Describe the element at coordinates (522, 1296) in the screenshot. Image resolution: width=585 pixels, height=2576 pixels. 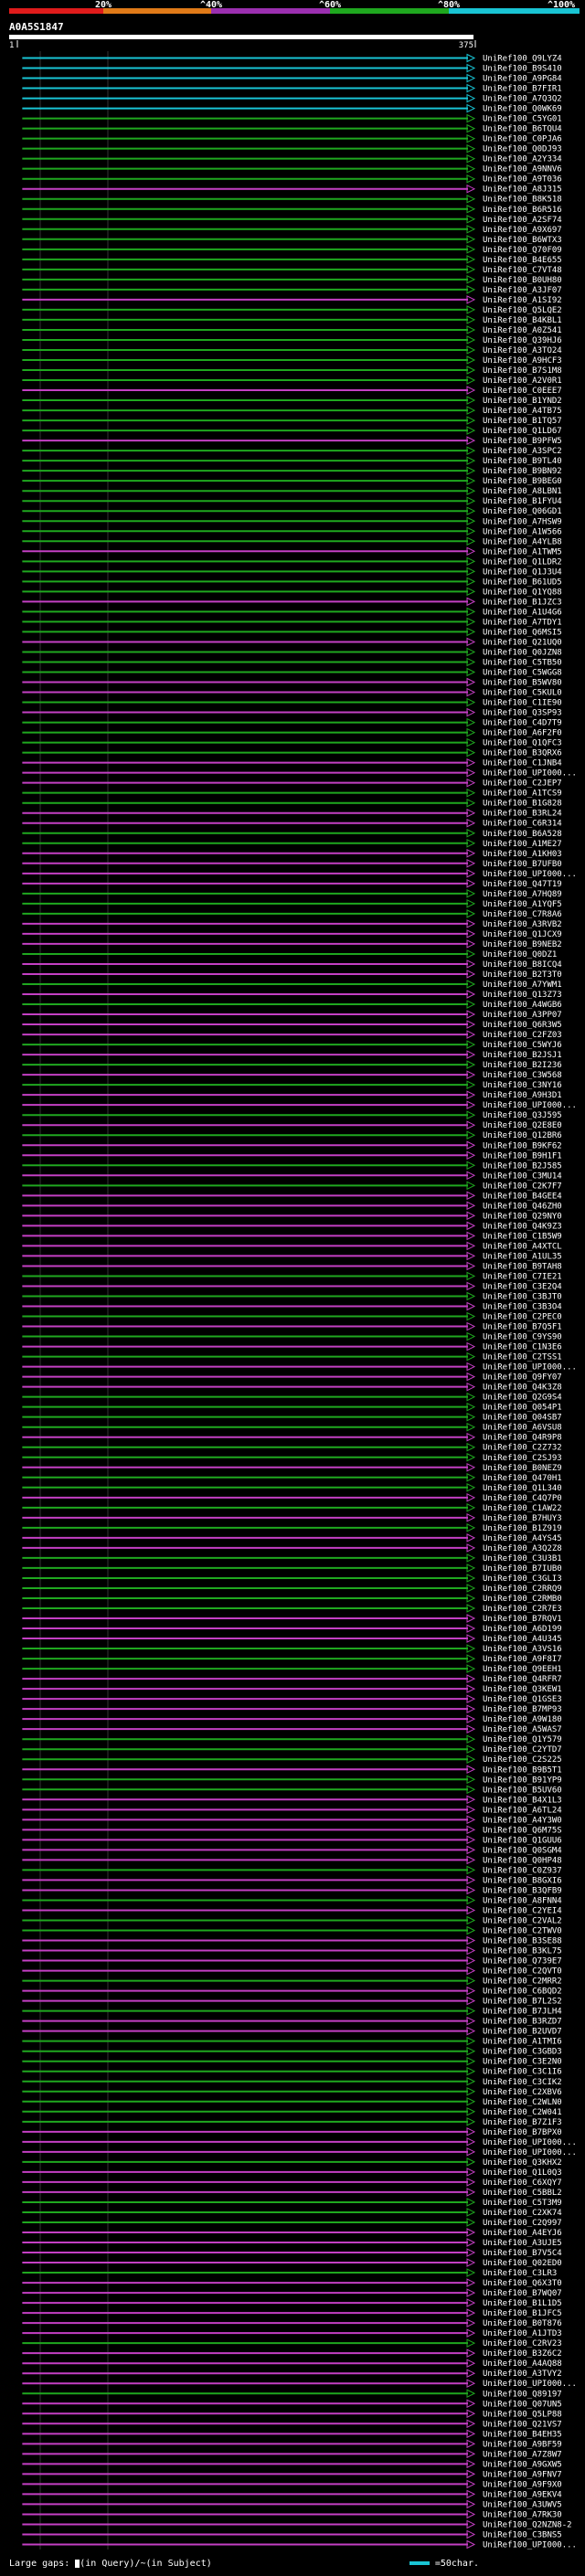
I see `hit-label: UniRef100_C3BJT0` at that location.